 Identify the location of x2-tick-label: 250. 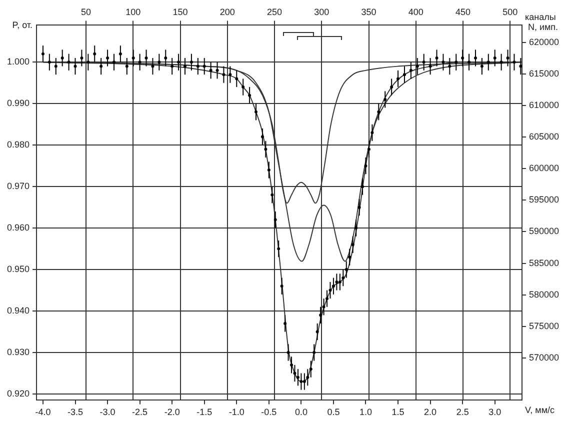
(274, 11).